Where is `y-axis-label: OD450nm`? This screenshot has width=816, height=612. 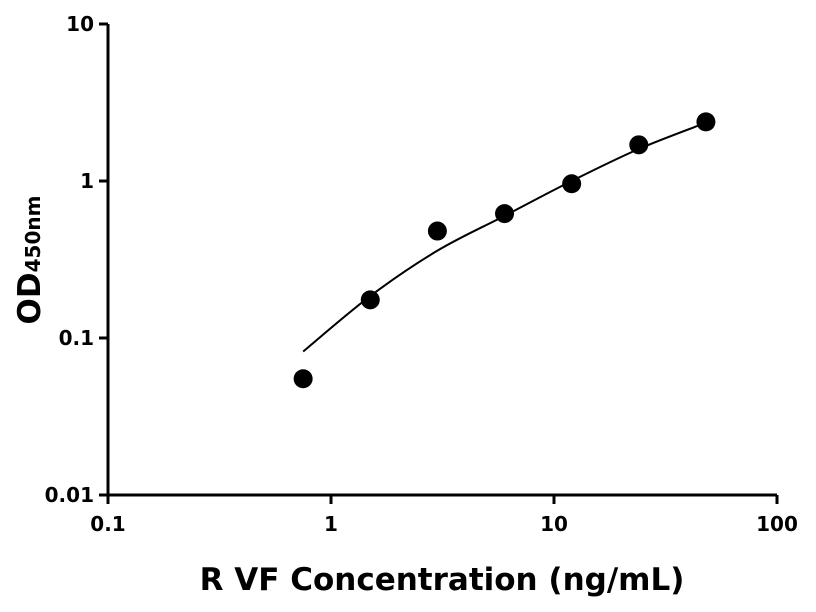 y-axis-label: OD450nm is located at coordinates (30, 260).